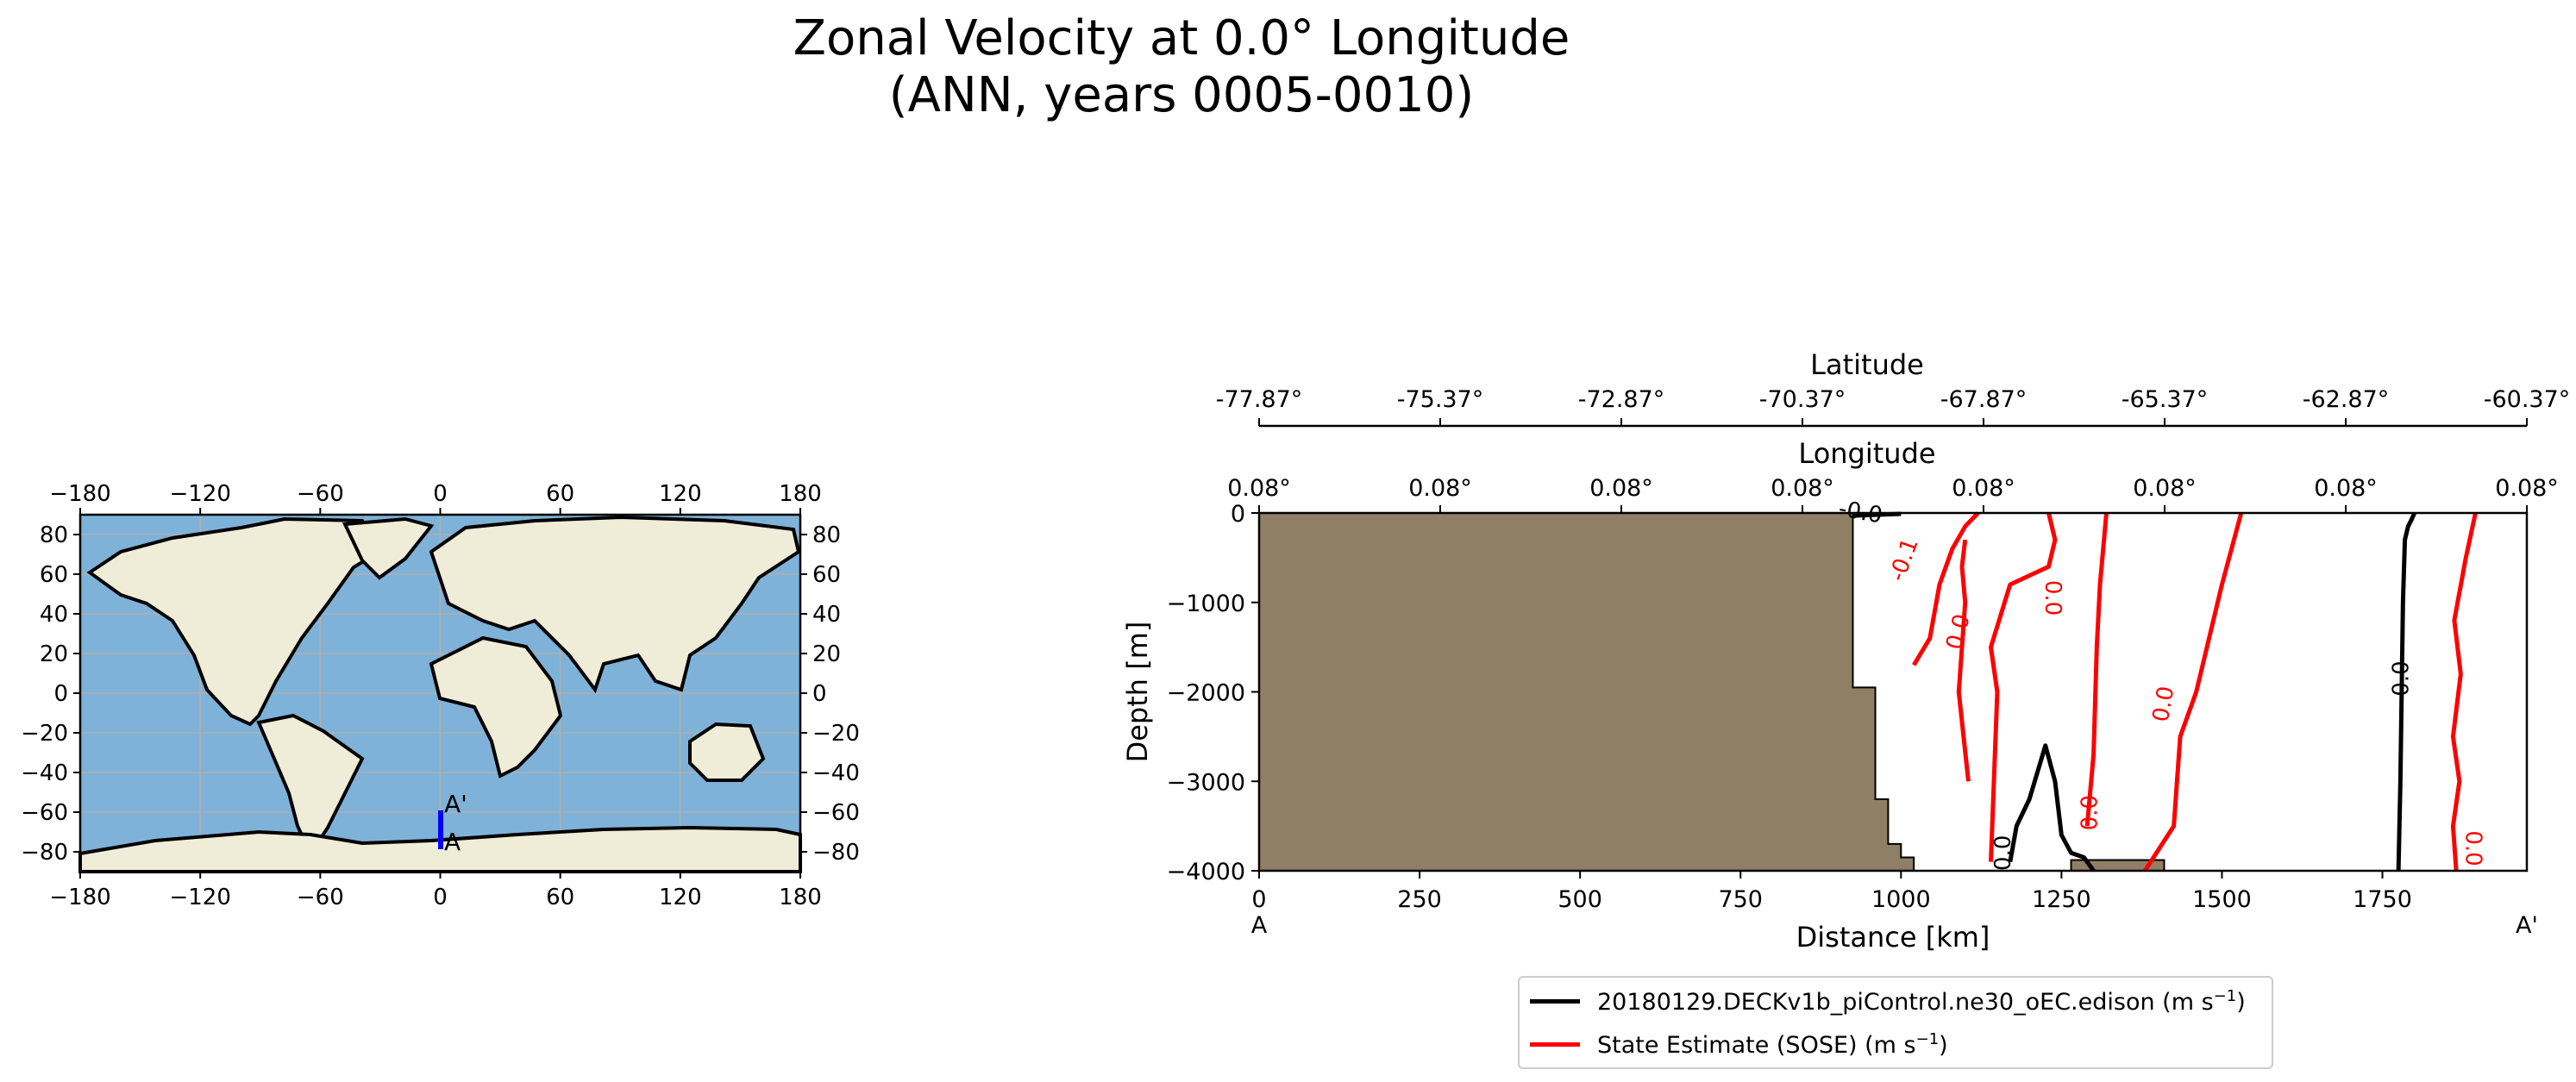  Describe the element at coordinates (79, 494) in the screenshot. I see `map-tick-label-top: −180` at that location.